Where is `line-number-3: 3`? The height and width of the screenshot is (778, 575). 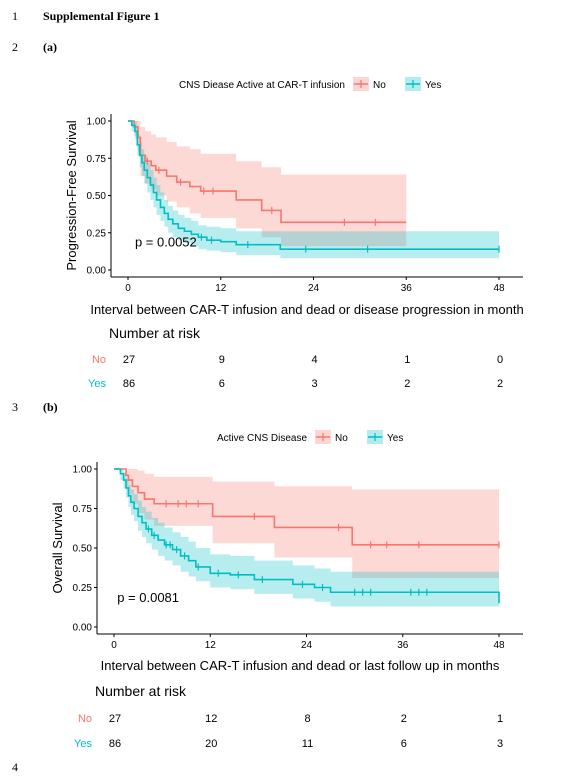
line-number-3: 3 is located at coordinates (15, 407).